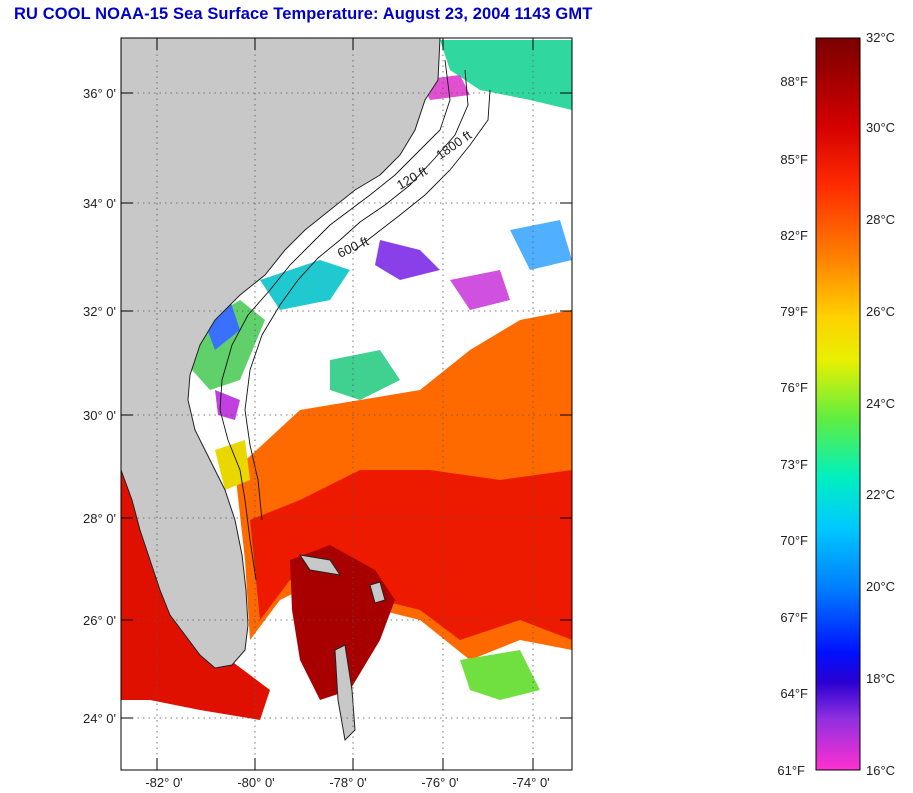 This screenshot has height=793, width=913. I want to click on colorbar-c-26: 26°C, so click(880, 311).